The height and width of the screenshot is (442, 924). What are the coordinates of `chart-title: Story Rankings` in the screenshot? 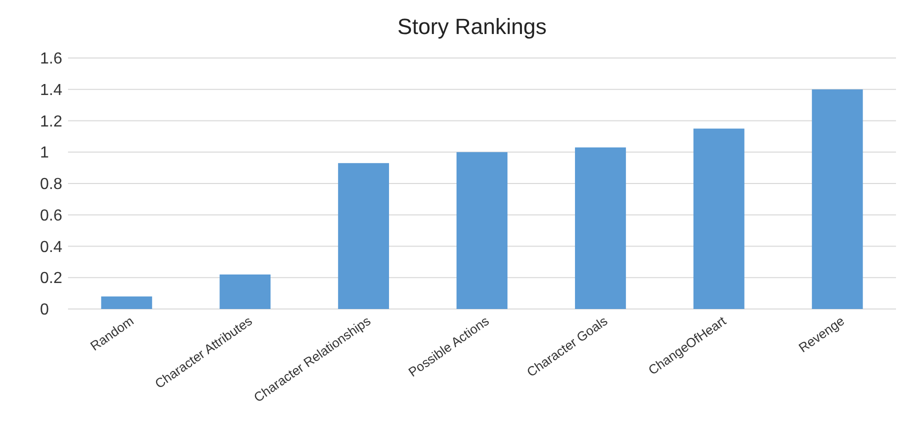 It's located at (472, 26).